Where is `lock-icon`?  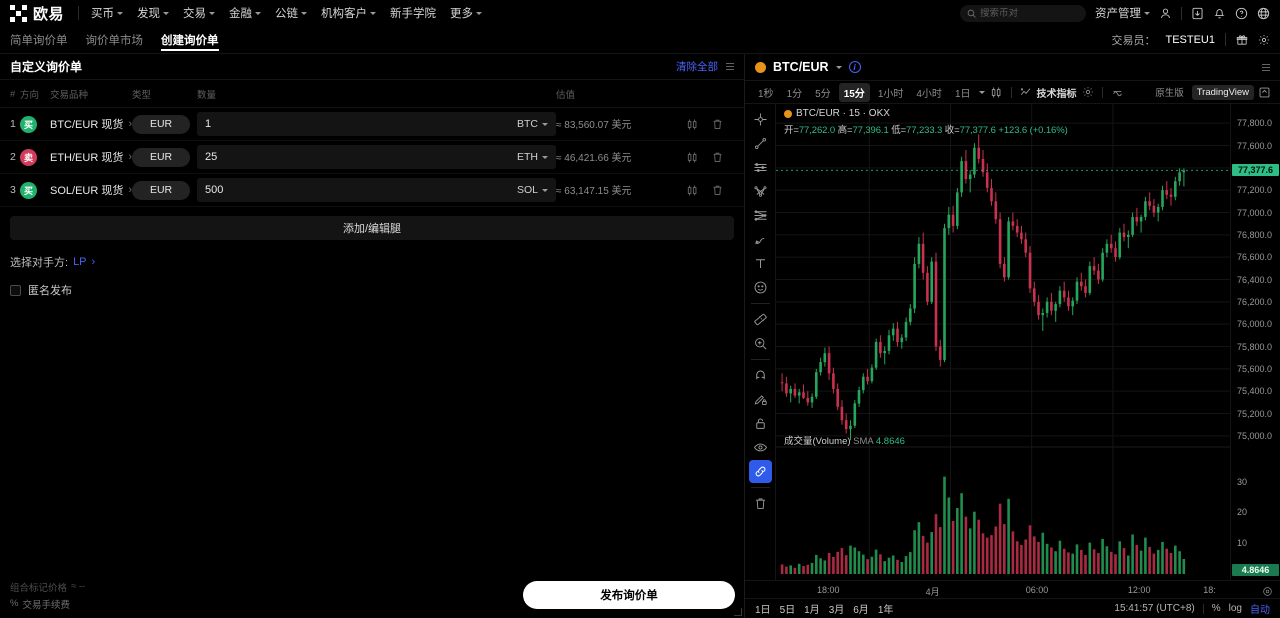
lock-icon is located at coordinates (760, 423).